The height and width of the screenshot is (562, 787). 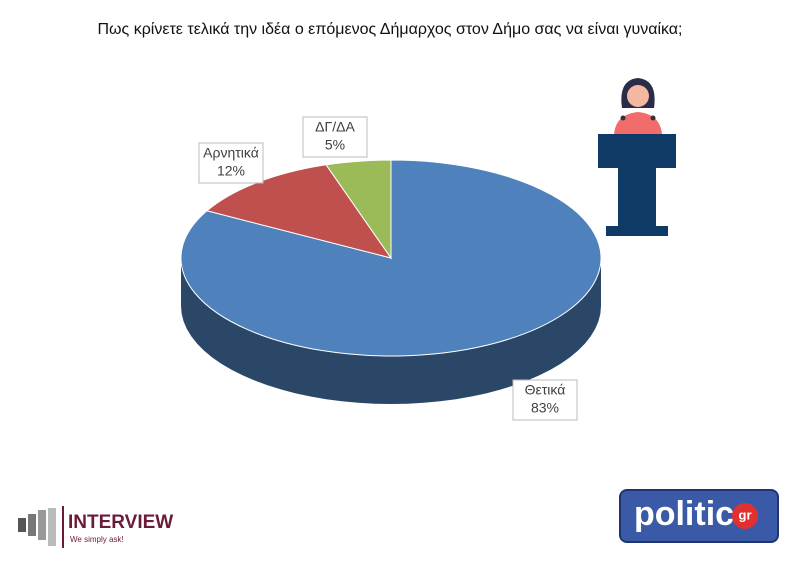 What do you see at coordinates (97, 539) in the screenshot?
I see `interview-tagline: We simply ask!` at bounding box center [97, 539].